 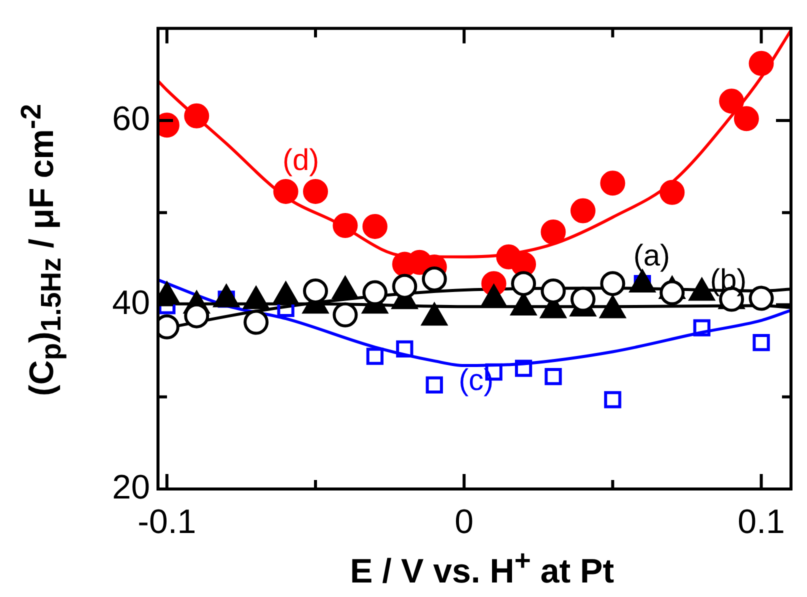 What do you see at coordinates (651, 255) in the screenshot?
I see `series-label: (a)` at bounding box center [651, 255].